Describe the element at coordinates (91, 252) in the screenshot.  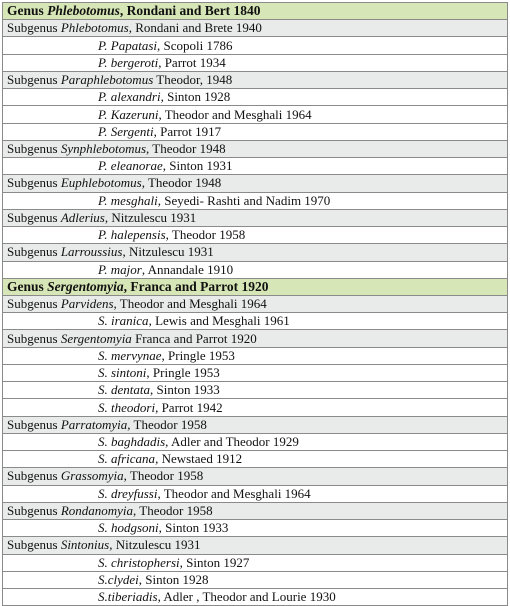
I see `taxon-name: Larroussius` at that location.